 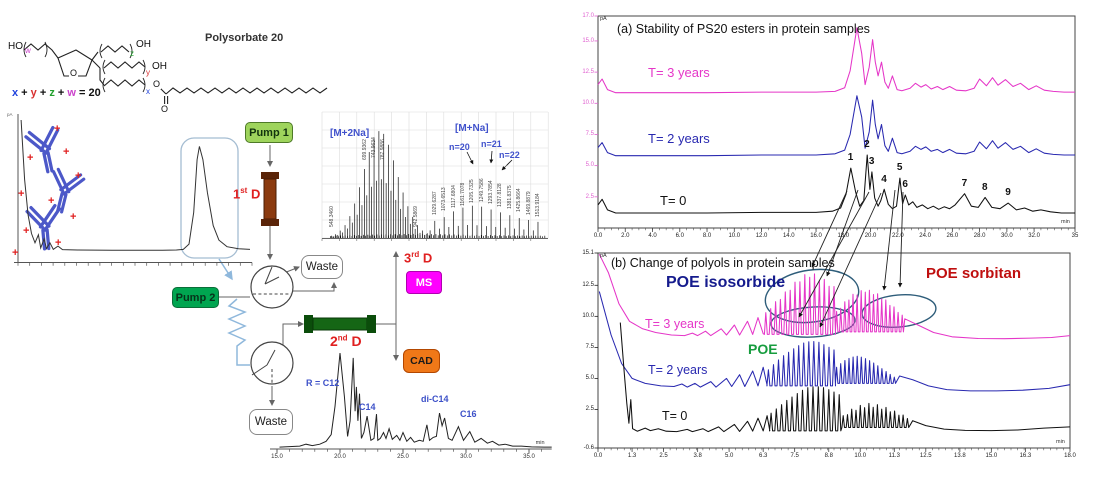 I want to click on peak-number-label: 6, so click(x=905, y=185).